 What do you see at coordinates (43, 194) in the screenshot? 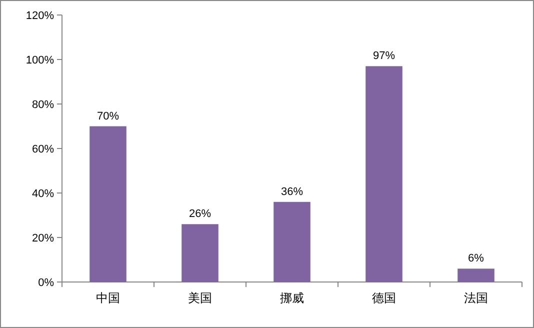
I see `y-tick-label: 40%` at bounding box center [43, 194].